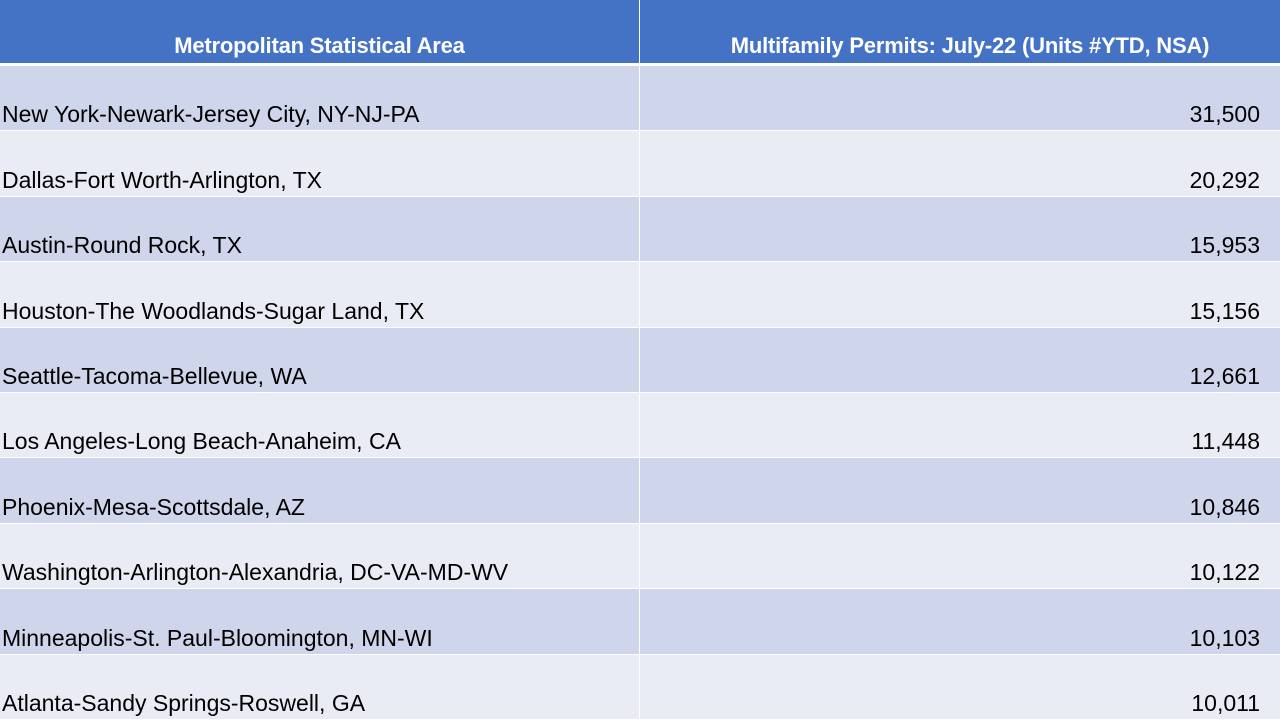 This screenshot has height=720, width=1280. What do you see at coordinates (960, 295) in the screenshot?
I see `table-row-permits: 15,156` at bounding box center [960, 295].